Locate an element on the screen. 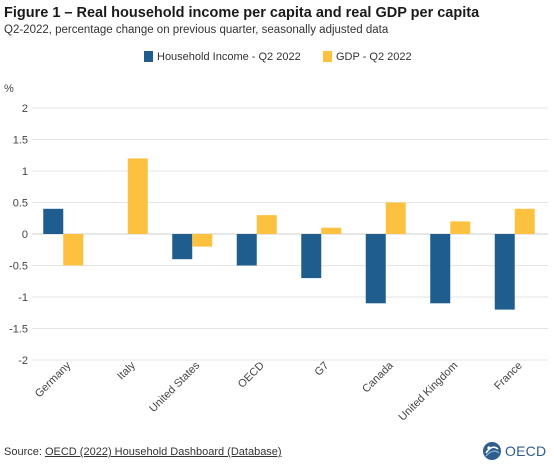 This screenshot has width=554, height=466. x-tick-label: Italy is located at coordinates (126, 370).